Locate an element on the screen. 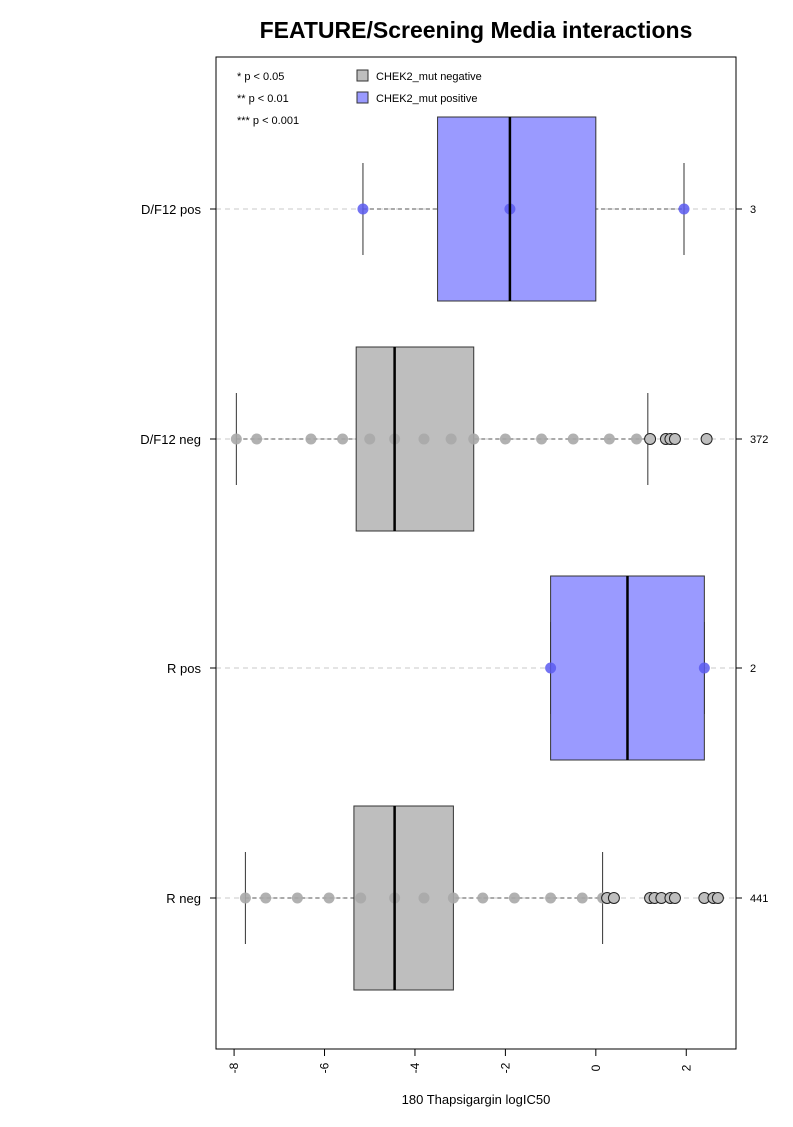 The height and width of the screenshot is (1127, 793). group-label: D/F12 neg is located at coordinates (170, 439).